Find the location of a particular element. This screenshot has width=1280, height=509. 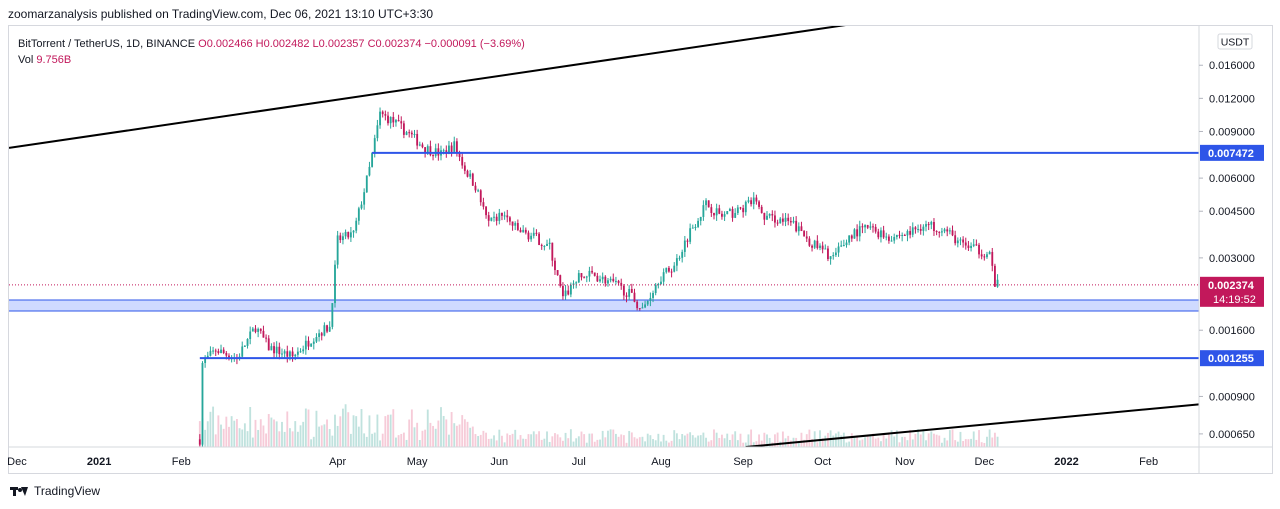

x-tick-label: Apr is located at coordinates (337, 462).